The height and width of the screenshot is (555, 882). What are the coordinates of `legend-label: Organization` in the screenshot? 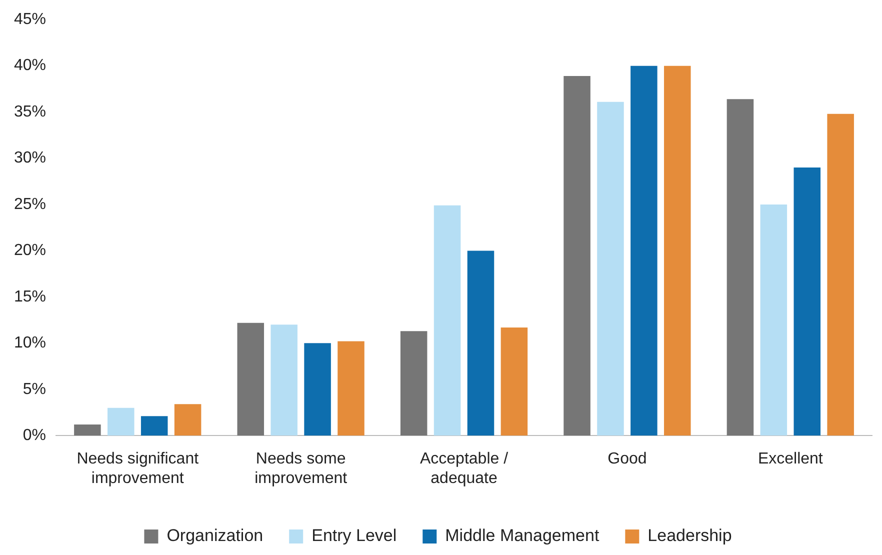 It's located at (215, 536).